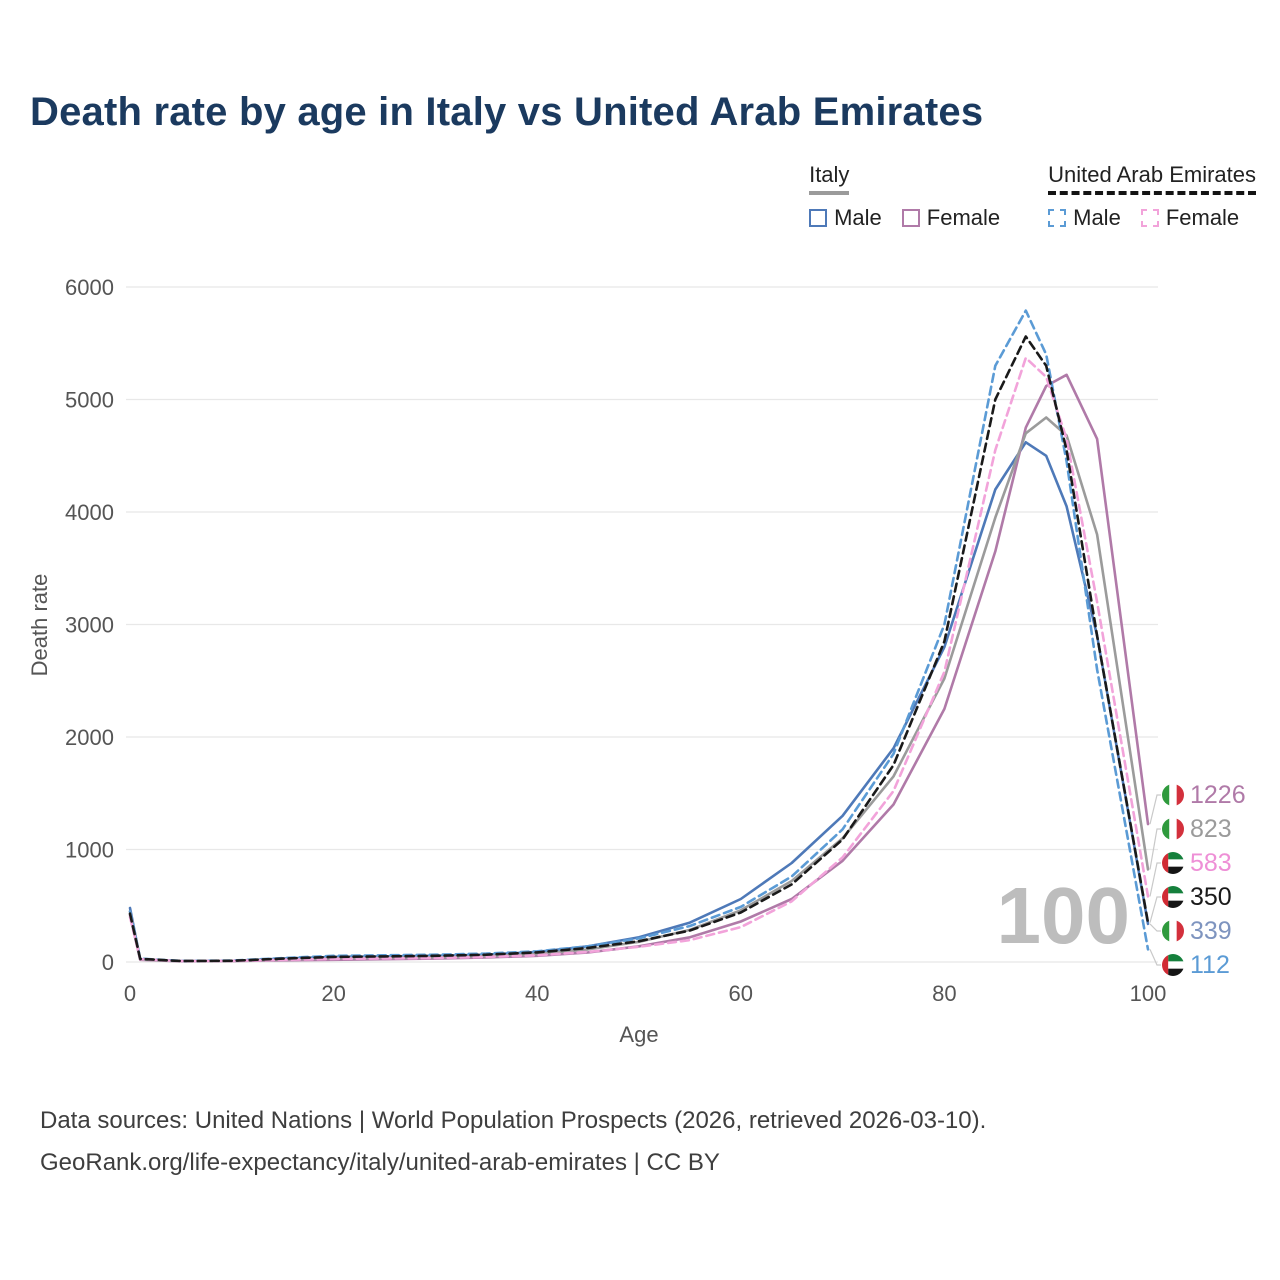 The image size is (1280, 1280). Describe the element at coordinates (89, 737) in the screenshot. I see `y-tick-label: 2000` at that location.